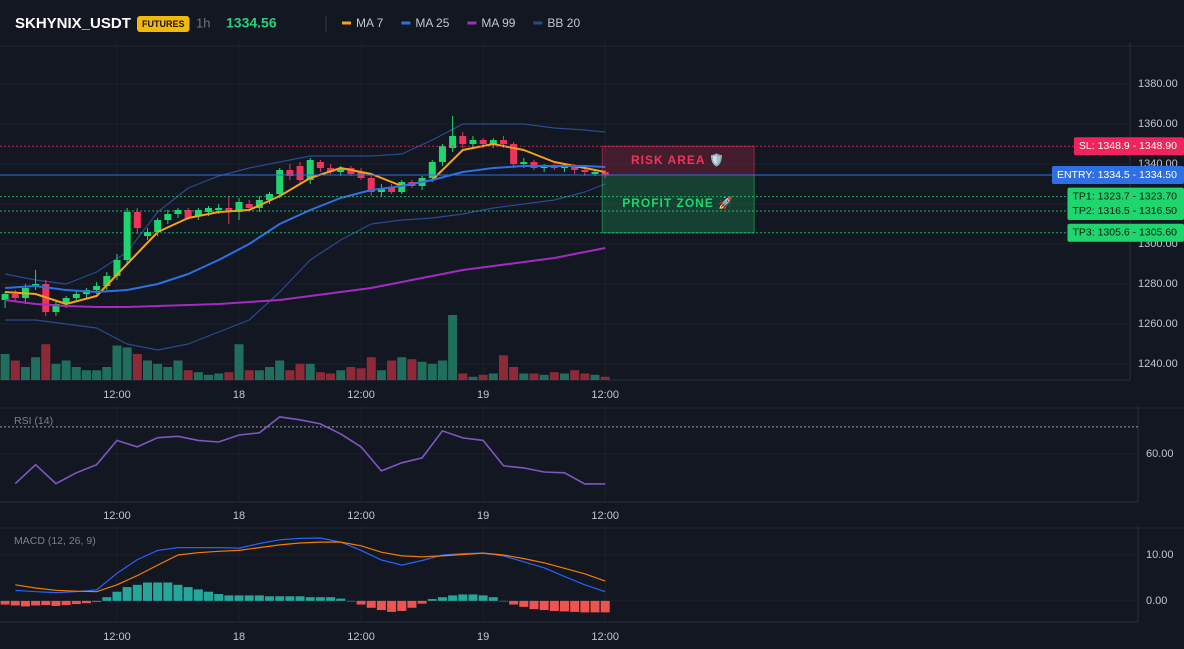  I want to click on badge: FUTURES, so click(163, 24).